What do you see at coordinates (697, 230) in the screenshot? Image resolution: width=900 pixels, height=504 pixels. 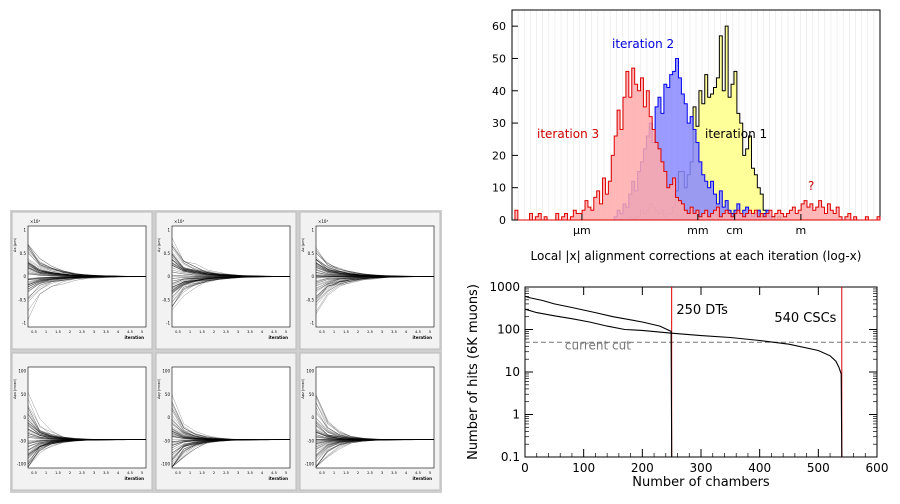 I see `hist-x-tick-label: mm` at bounding box center [697, 230].